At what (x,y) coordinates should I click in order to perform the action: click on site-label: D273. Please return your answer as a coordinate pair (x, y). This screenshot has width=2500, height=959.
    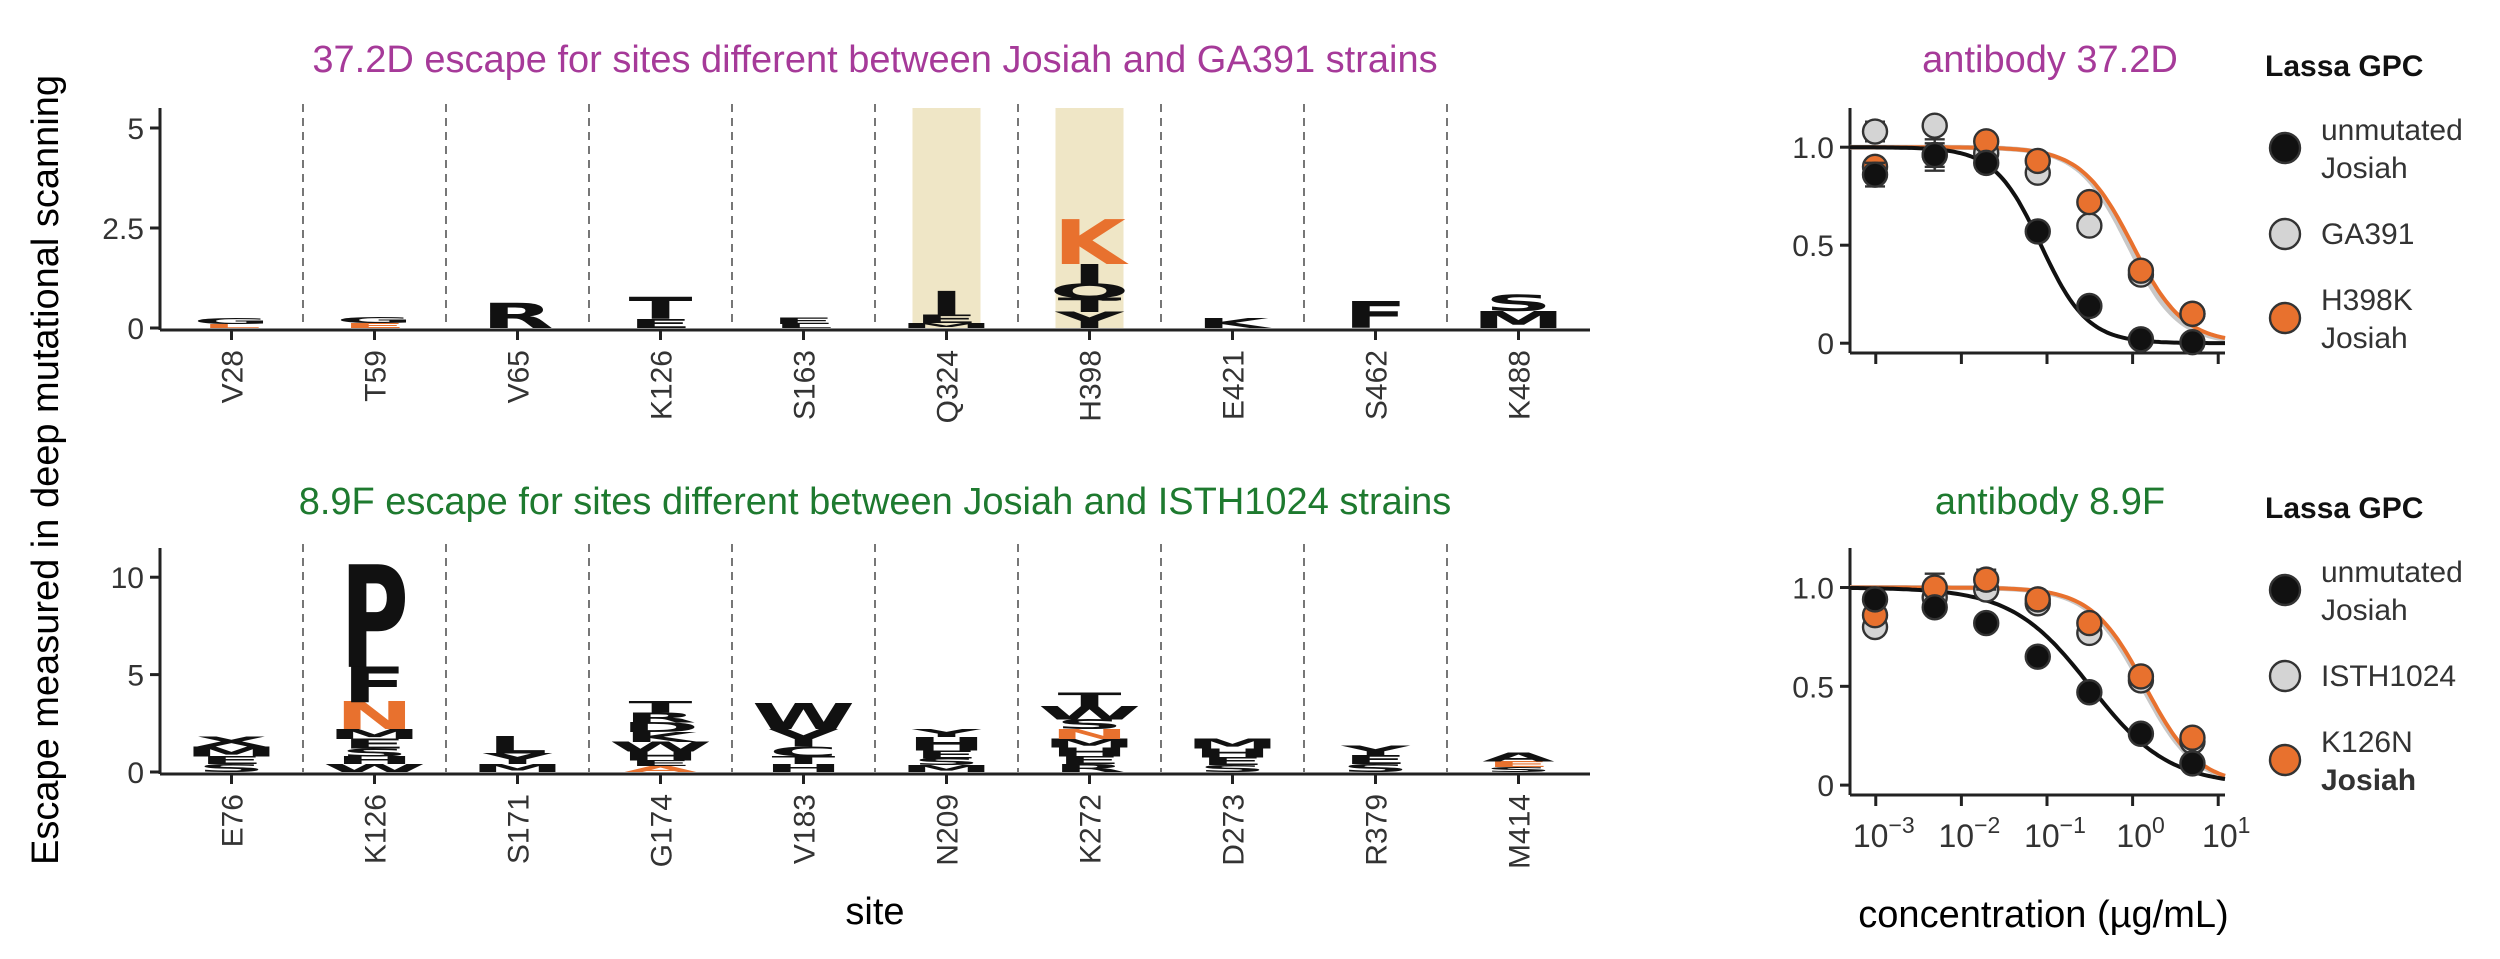
    Looking at the image, I should click on (1234, 830).